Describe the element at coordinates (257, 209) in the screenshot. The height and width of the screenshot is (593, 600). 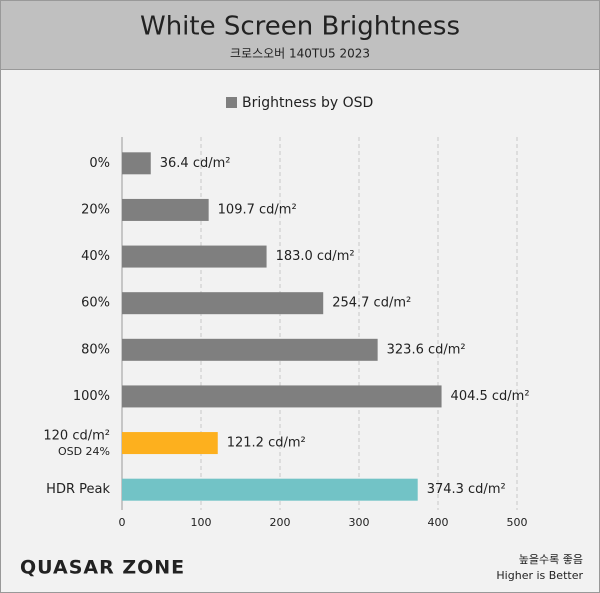
I see `value-label: 109.7 cd/m²` at that location.